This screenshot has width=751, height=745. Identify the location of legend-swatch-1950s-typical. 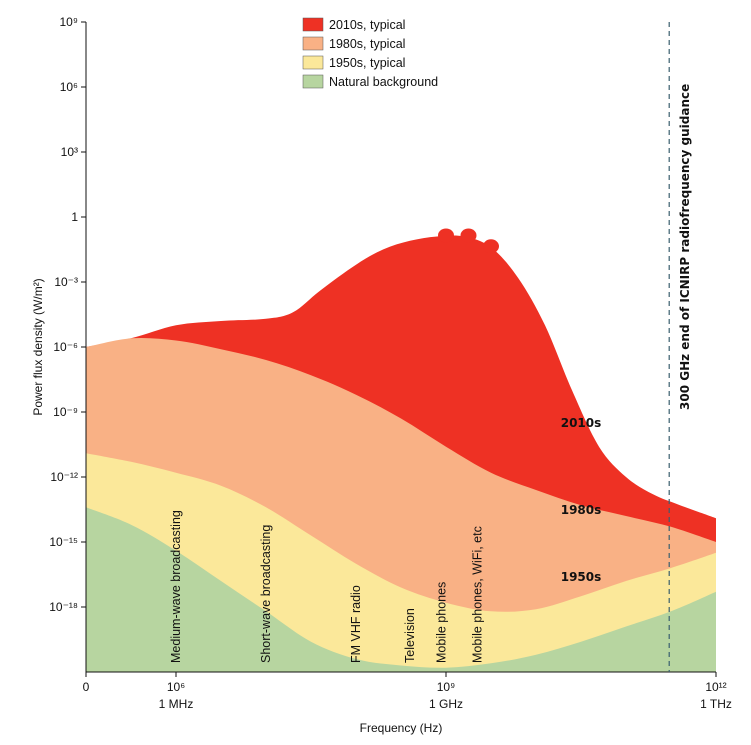
(313, 62).